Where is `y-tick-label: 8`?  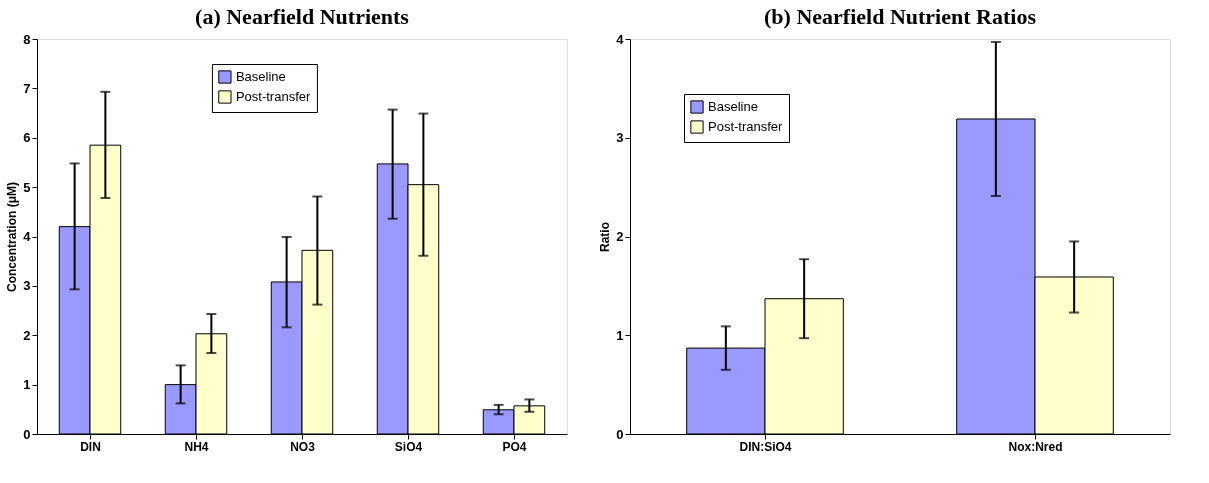
y-tick-label: 8 is located at coordinates (27, 39).